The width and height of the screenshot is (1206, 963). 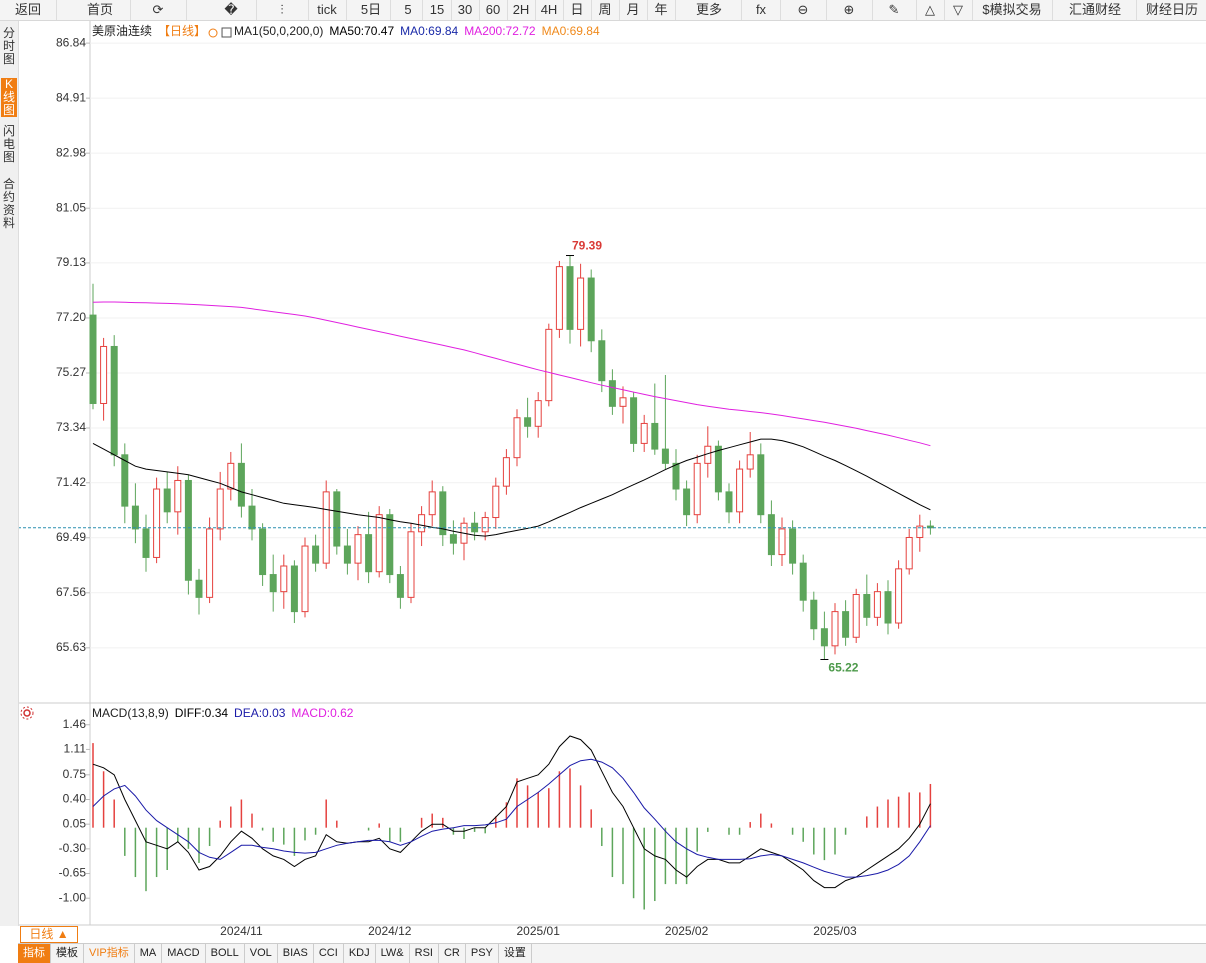 I want to click on chart-subtitle: 【日线】, so click(x=182, y=31).